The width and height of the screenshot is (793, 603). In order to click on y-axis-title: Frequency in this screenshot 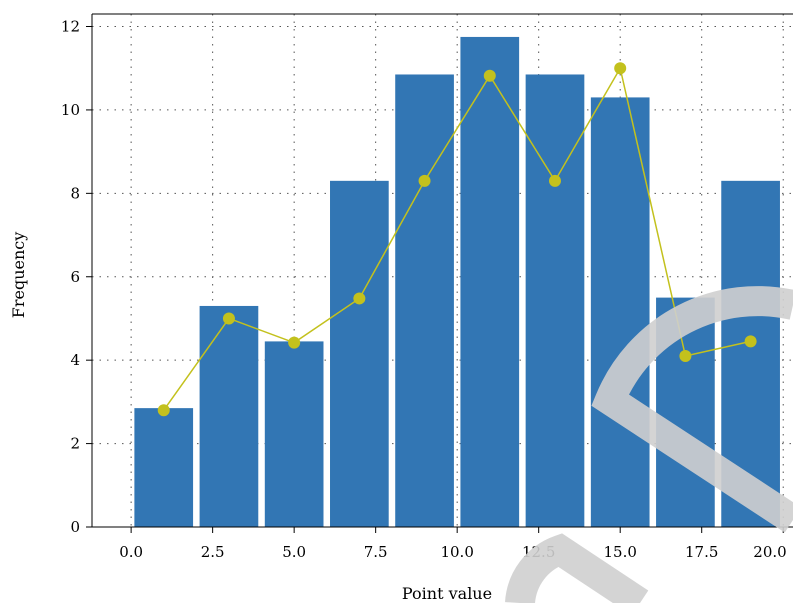, I will do `click(18, 275)`.